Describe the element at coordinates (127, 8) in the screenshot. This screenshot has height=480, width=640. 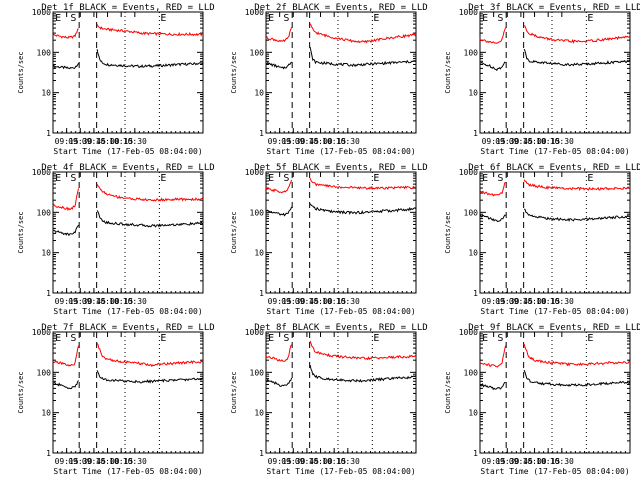
I see `chart-title: Det 1f BLACK = Events, RED = LLD` at that location.